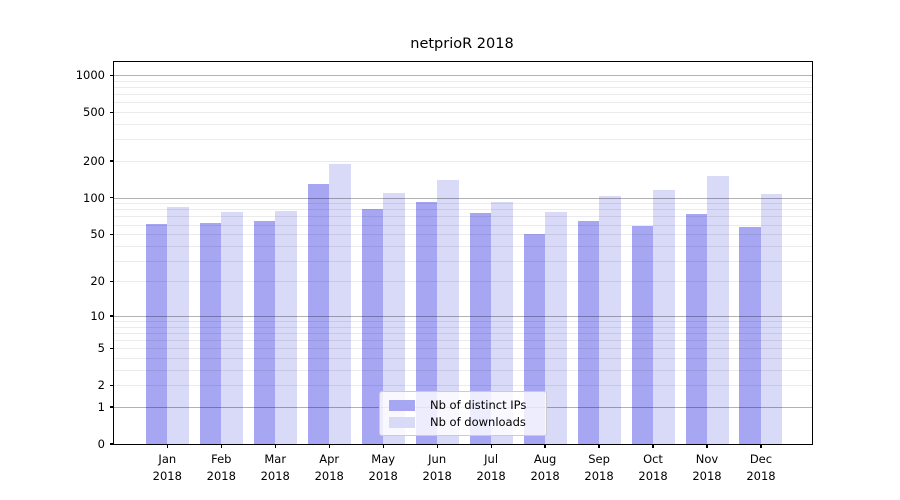 This screenshot has width=900, height=500. I want to click on bar-may-downloads, so click(394, 318).